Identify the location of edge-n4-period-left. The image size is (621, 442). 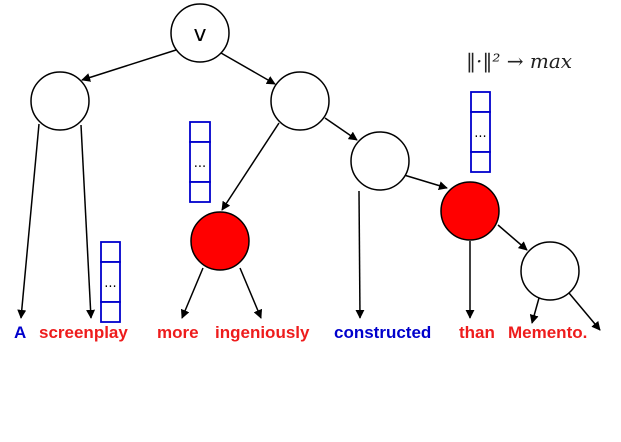
(534, 310).